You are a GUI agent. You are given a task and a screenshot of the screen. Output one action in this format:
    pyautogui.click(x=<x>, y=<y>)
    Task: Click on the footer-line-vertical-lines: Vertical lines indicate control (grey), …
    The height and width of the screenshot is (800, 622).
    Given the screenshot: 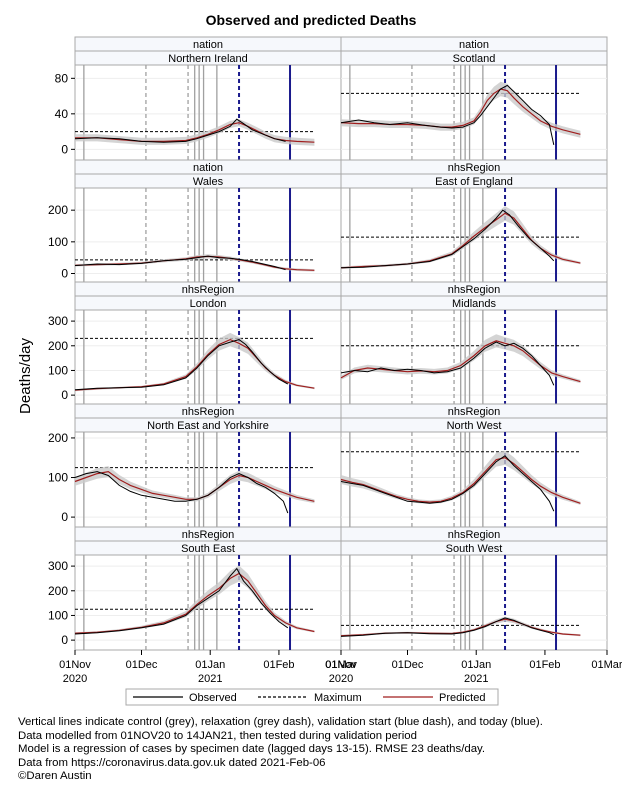 What is the action you would take?
    pyautogui.click(x=280, y=722)
    